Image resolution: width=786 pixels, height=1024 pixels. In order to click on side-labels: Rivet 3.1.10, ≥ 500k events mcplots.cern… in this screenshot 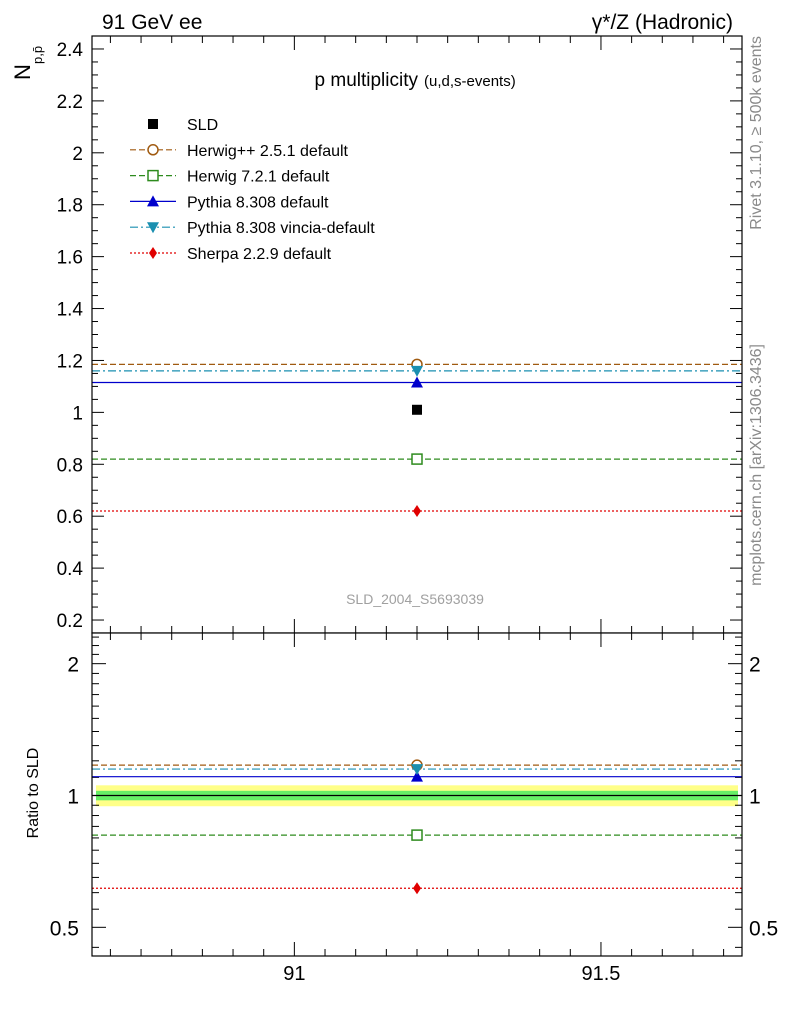, I will do `click(756, 311)`.